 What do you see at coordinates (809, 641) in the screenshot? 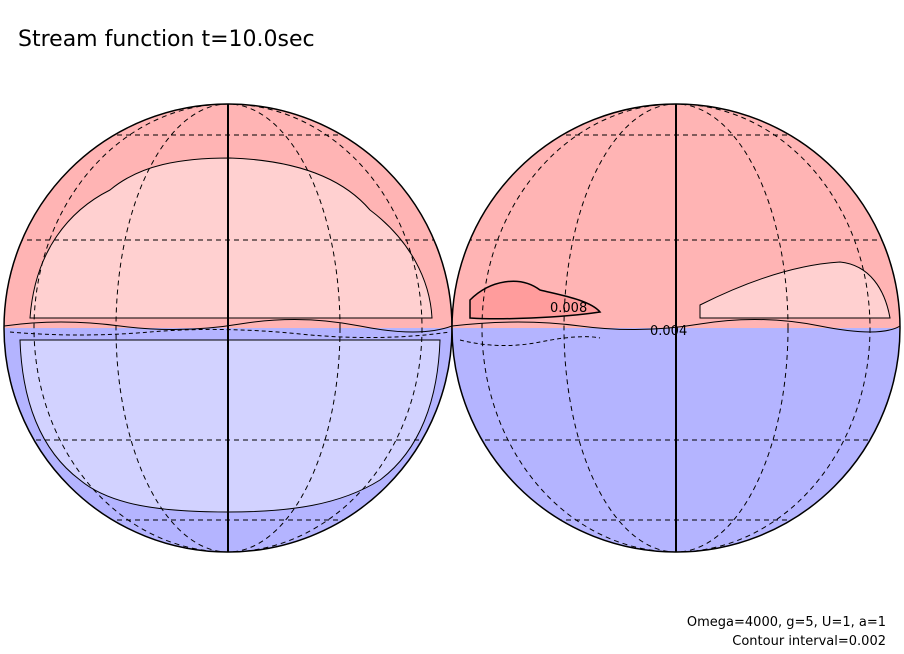
I see `footer-text: Contour interval=0.002` at bounding box center [809, 641].